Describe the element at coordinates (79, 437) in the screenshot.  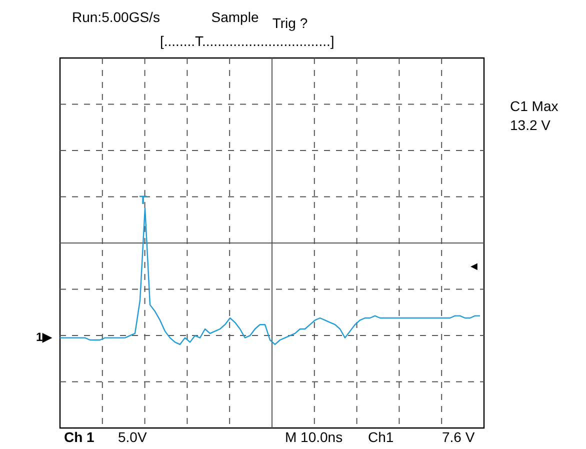
I see `text: Ch 1` at that location.